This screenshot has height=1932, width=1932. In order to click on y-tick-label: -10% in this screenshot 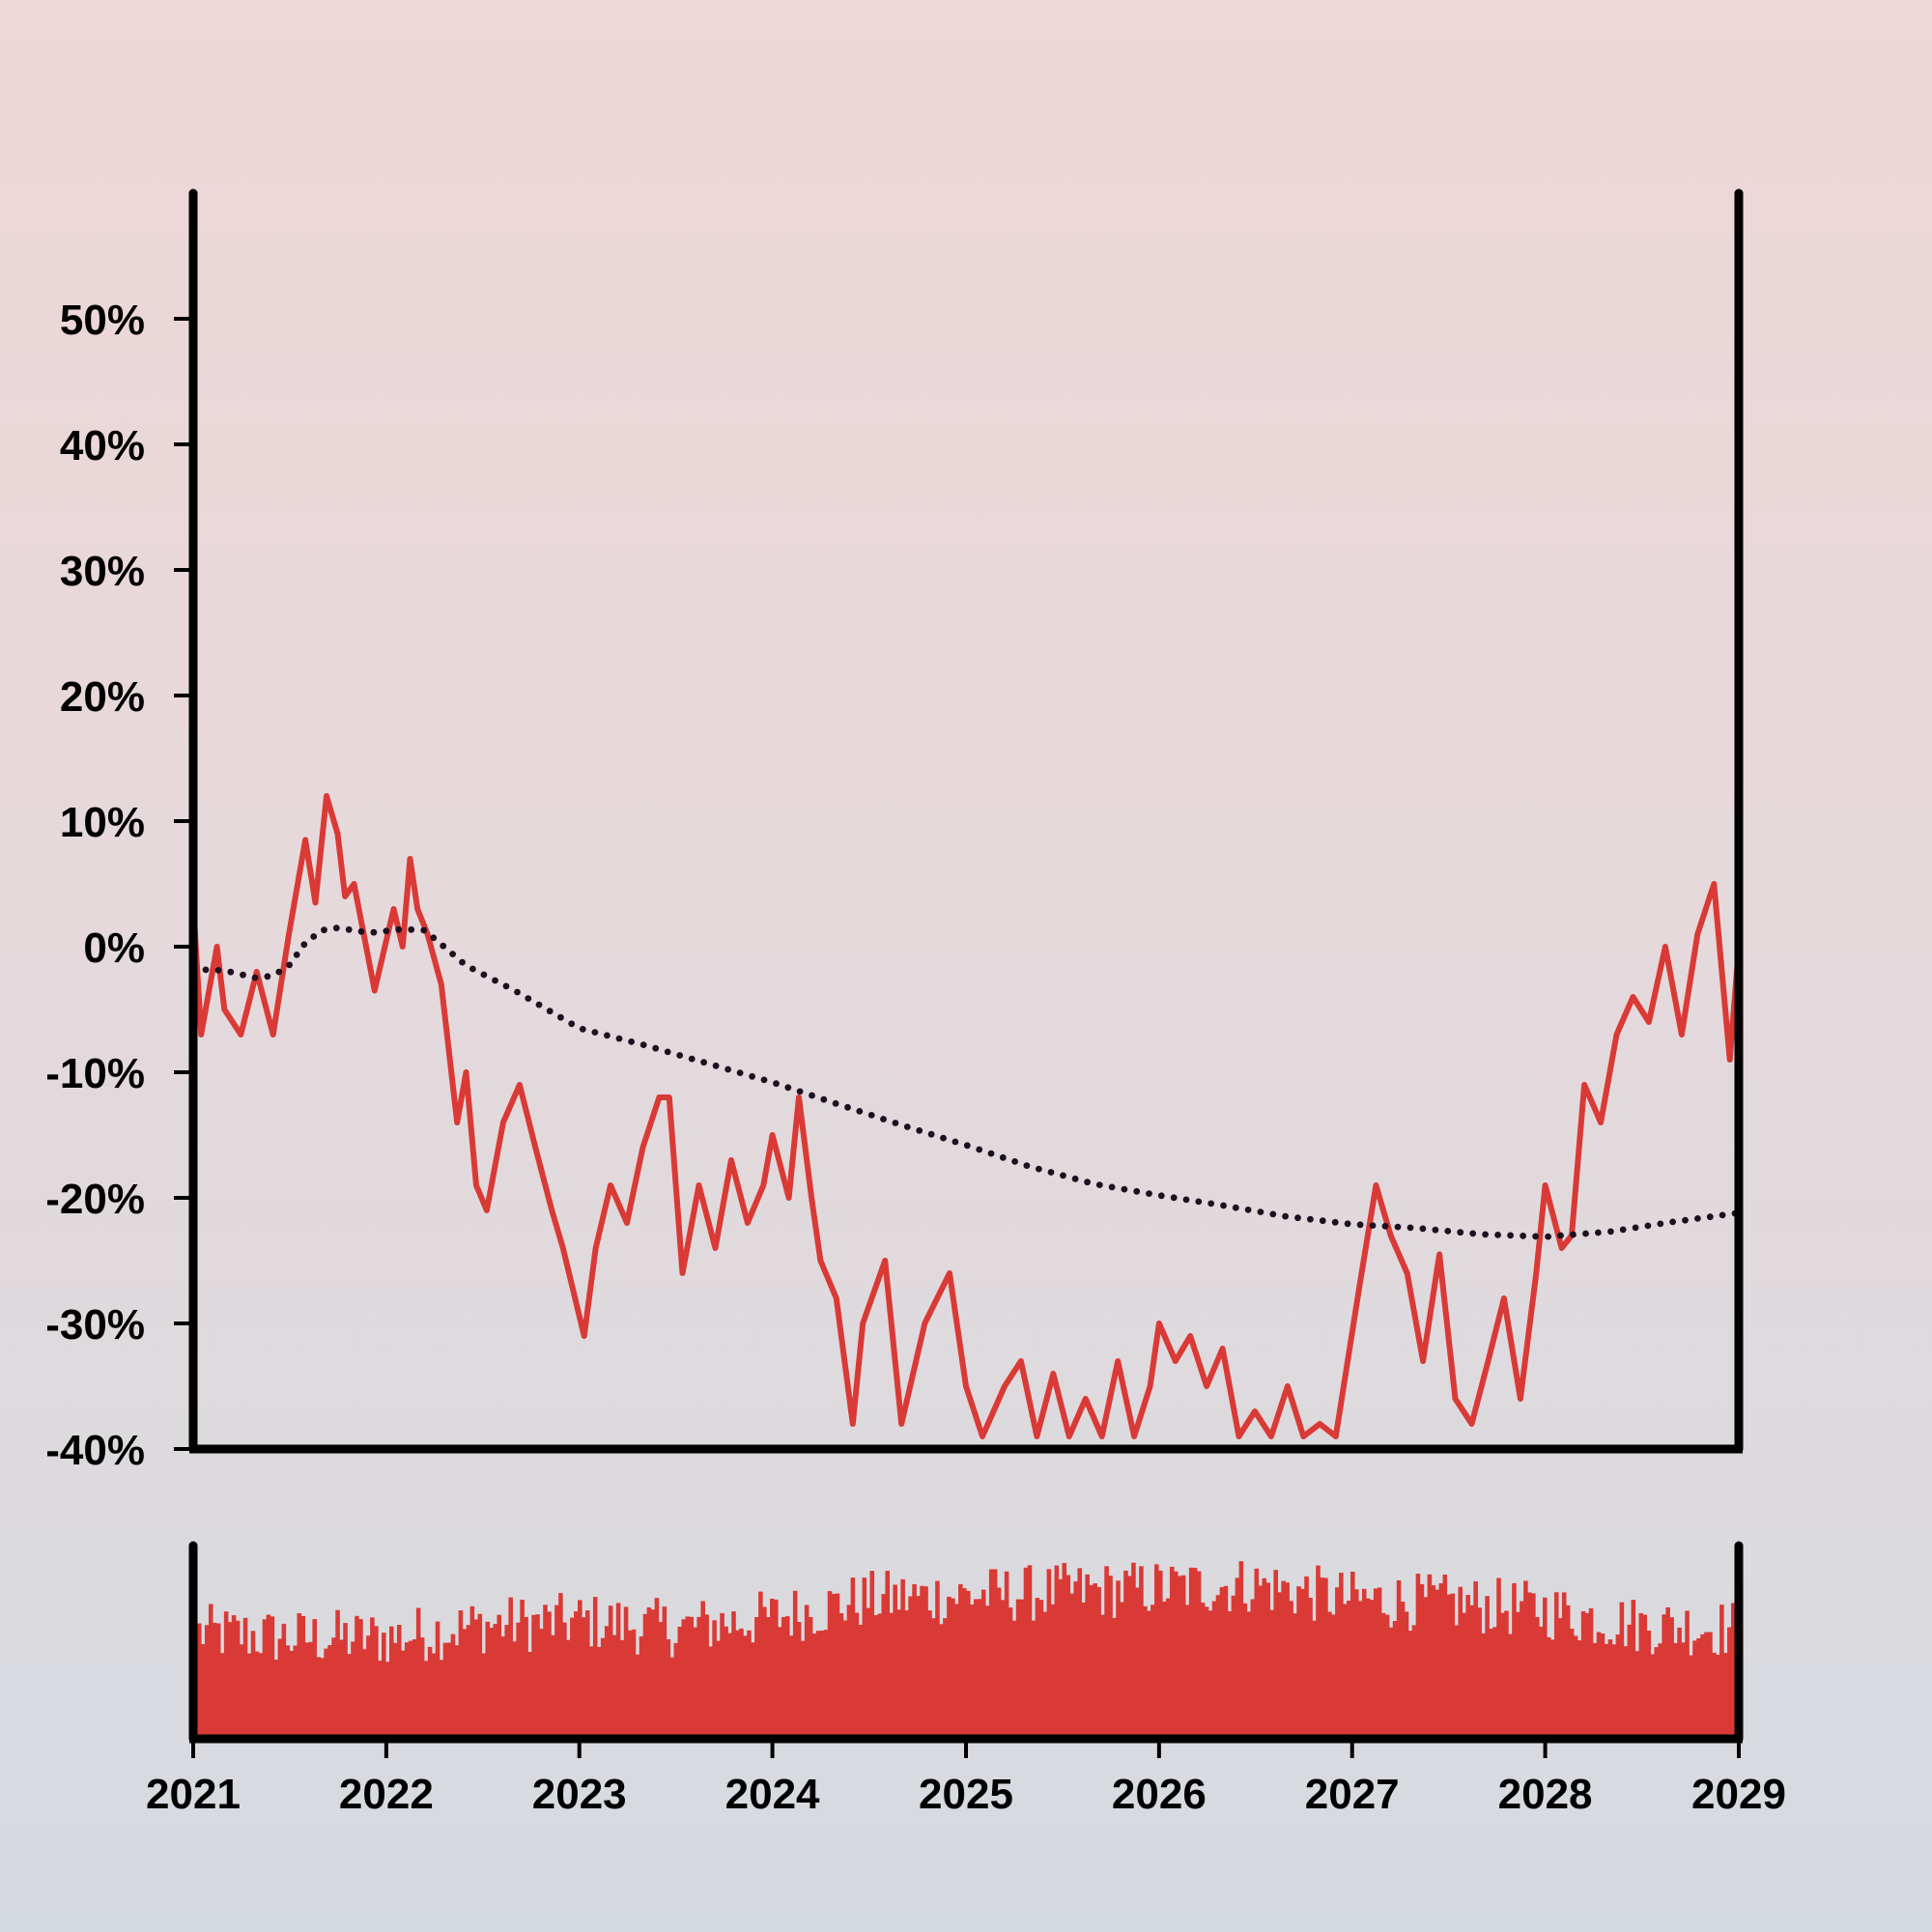, I will do `click(95, 1073)`.